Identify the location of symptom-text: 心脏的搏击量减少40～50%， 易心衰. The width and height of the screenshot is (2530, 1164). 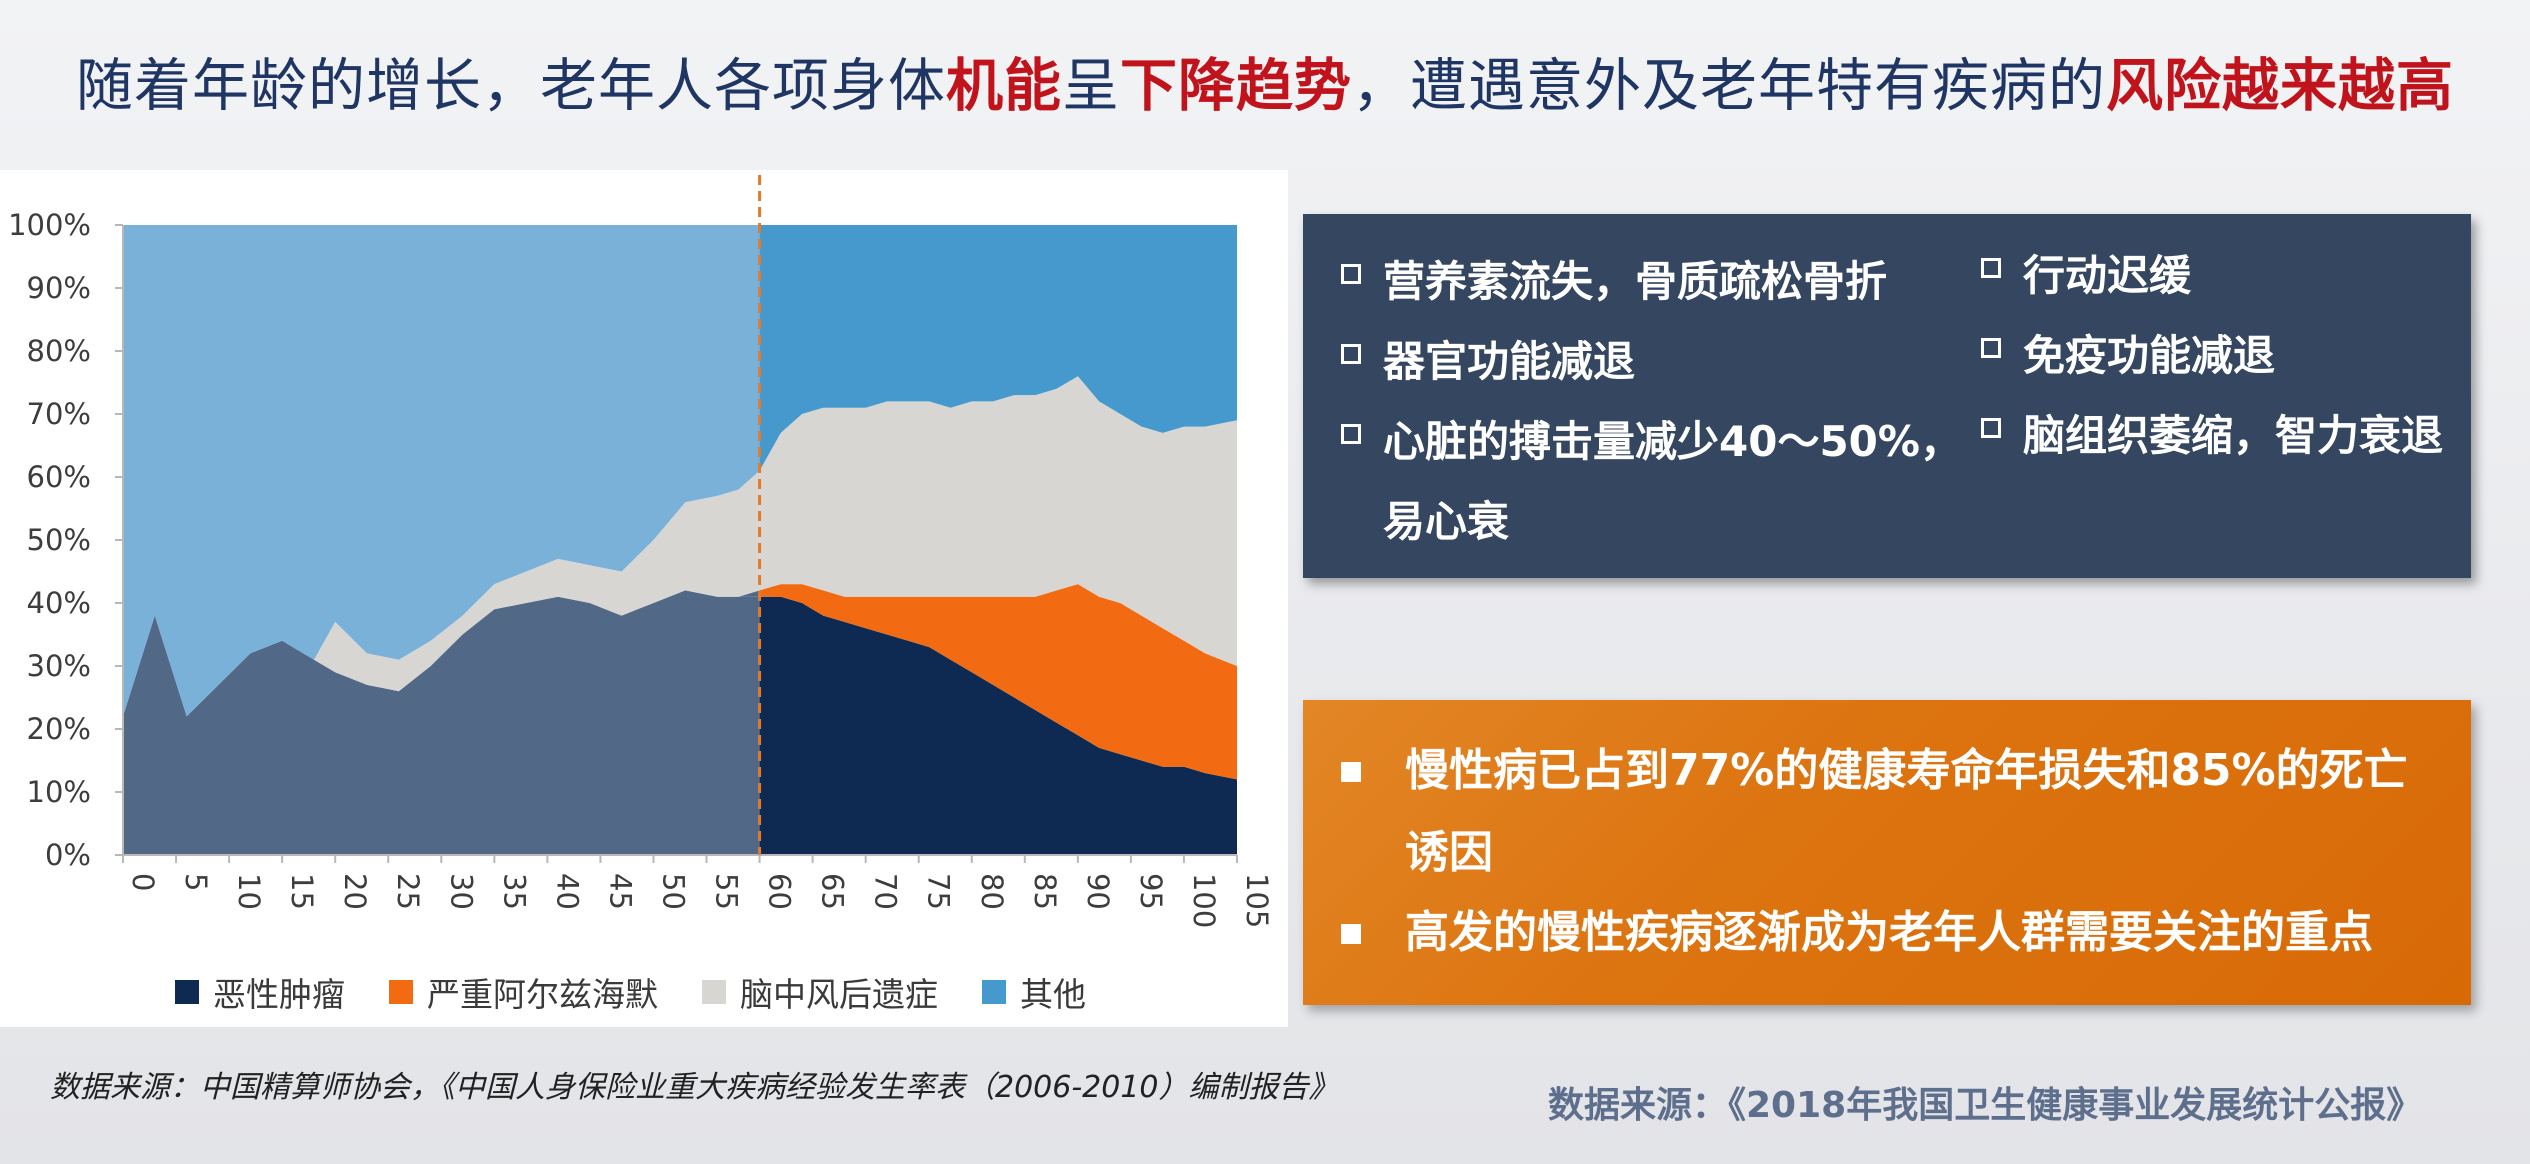
(1672, 481).